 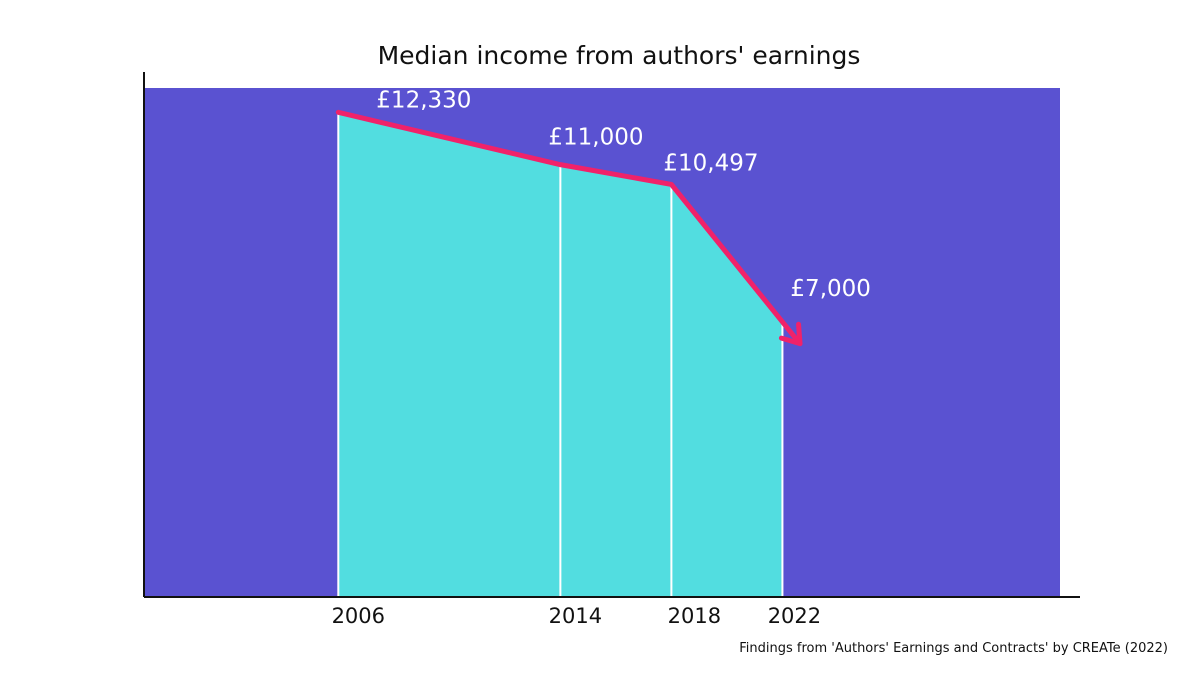 I want to click on x-tick-2022: 2022, so click(x=794, y=616).